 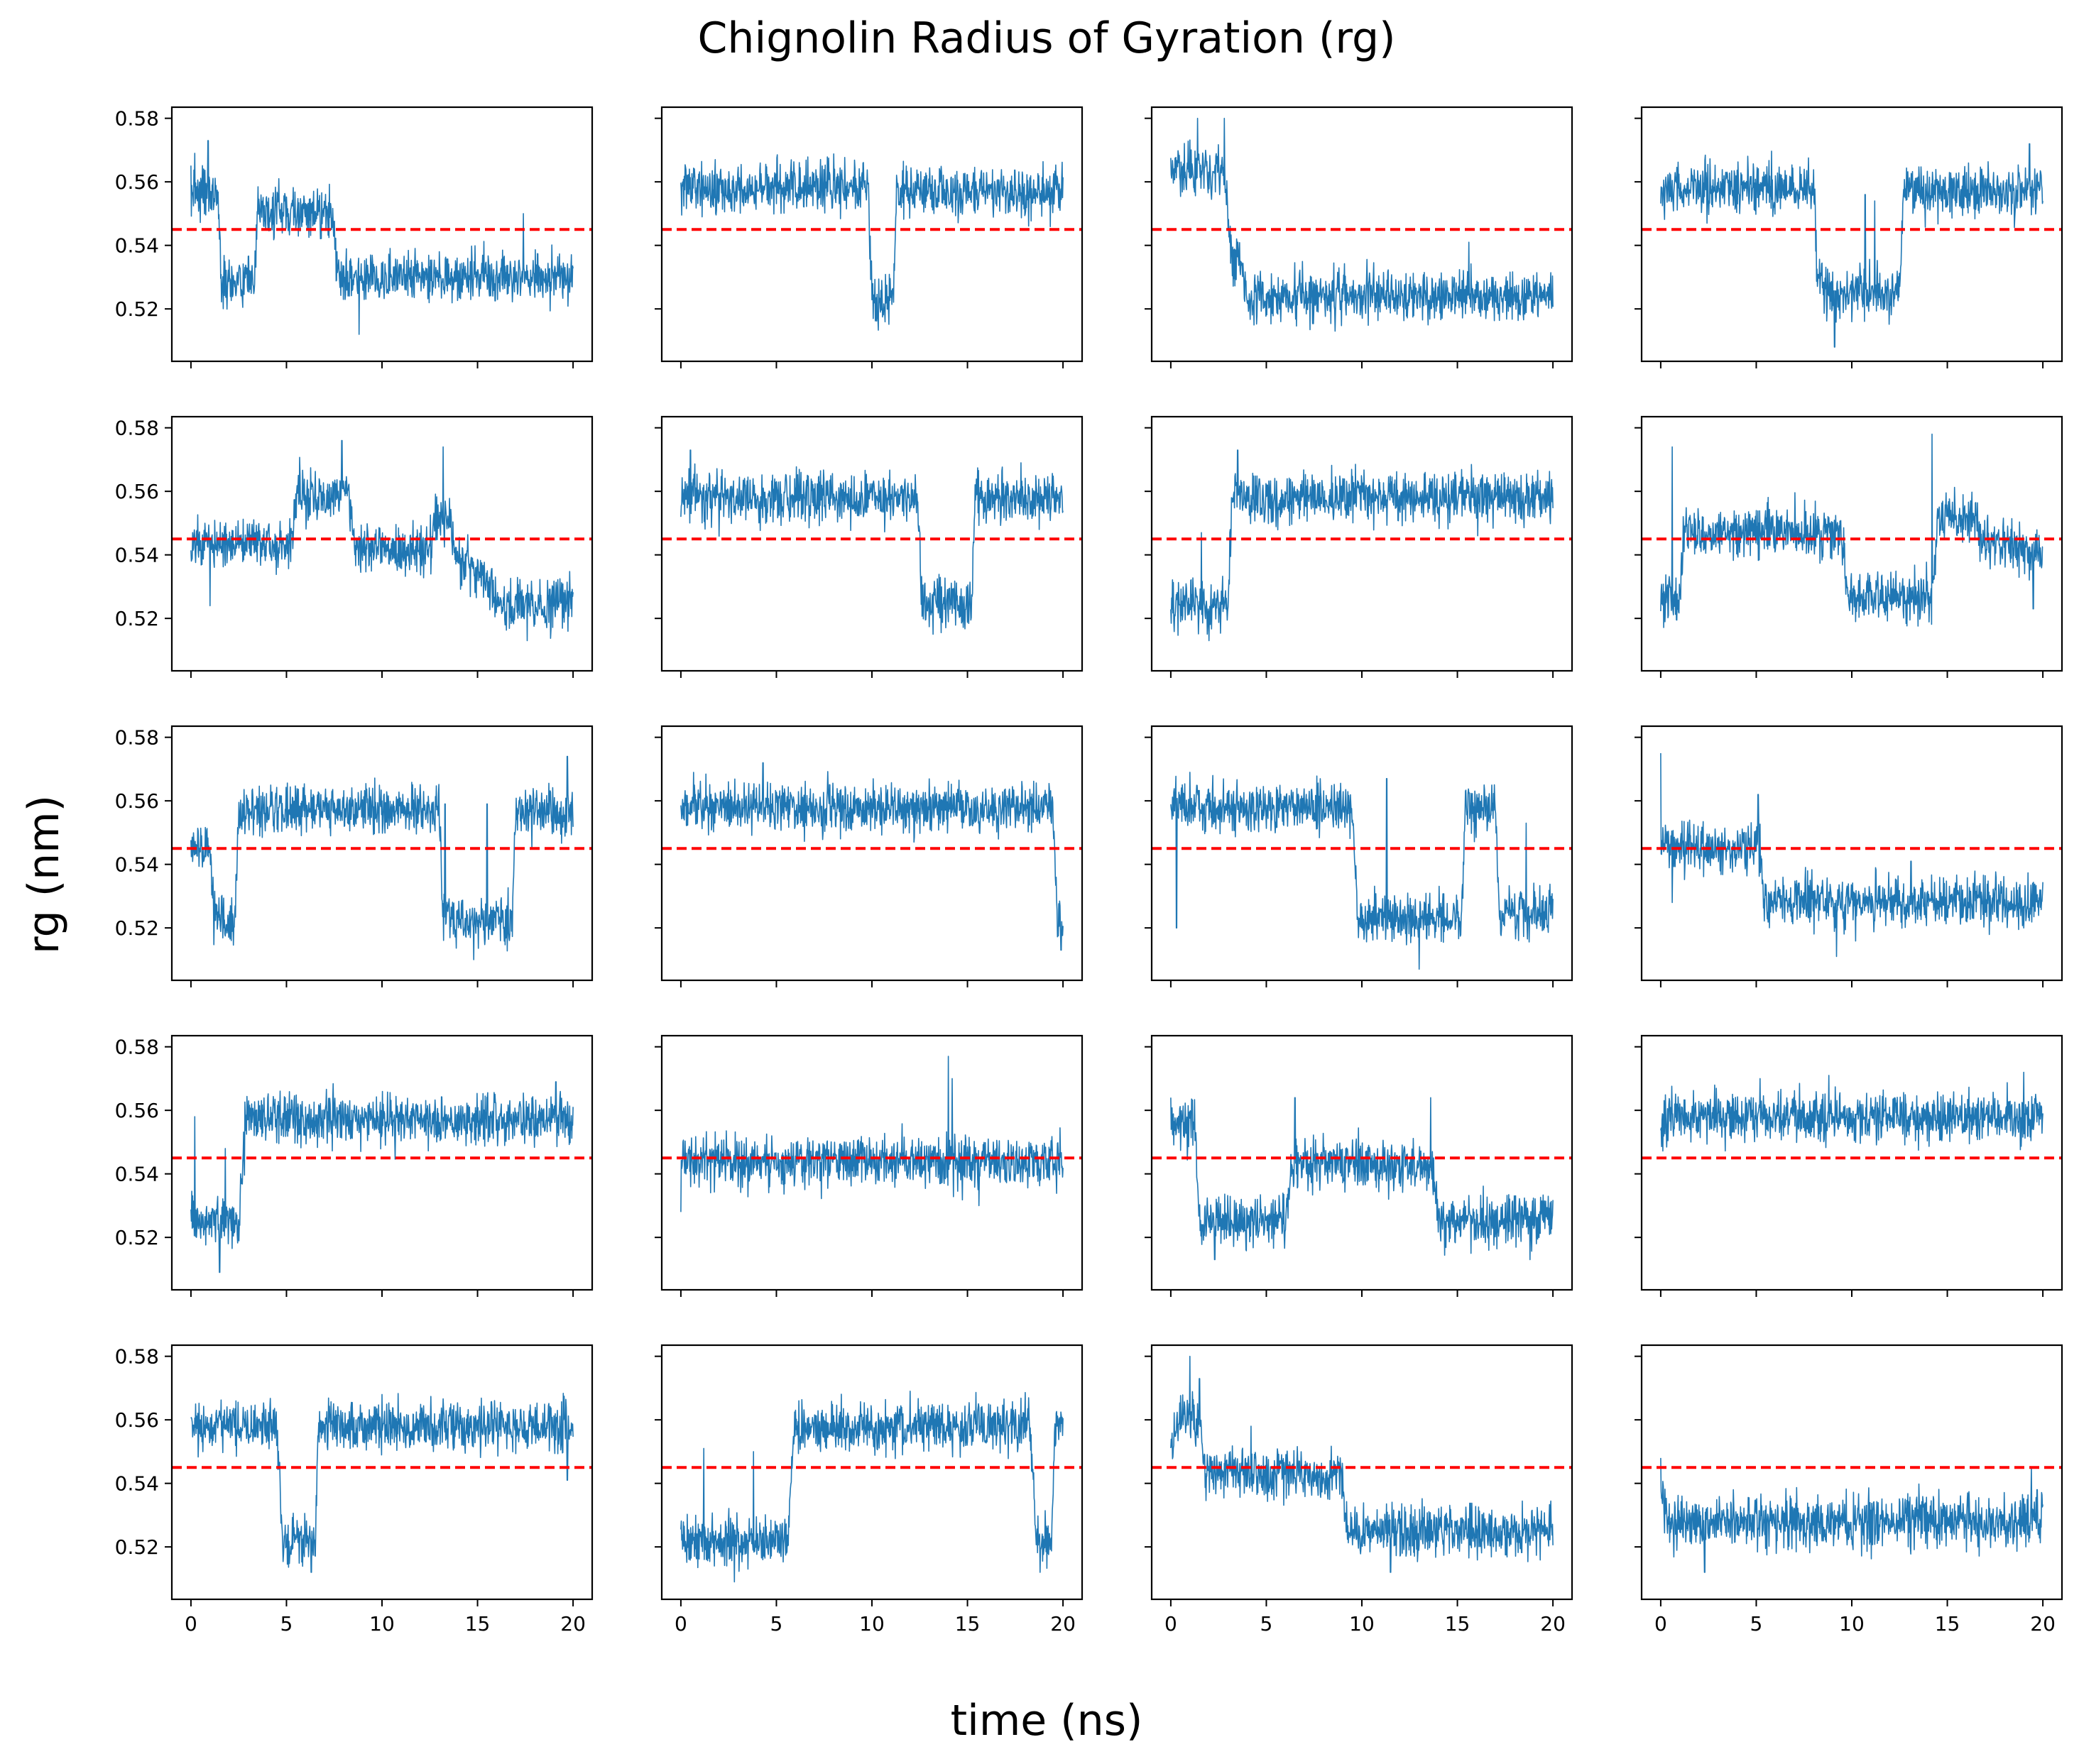 I want to click on x-axis-label: time (ns), so click(x=1047, y=1721).